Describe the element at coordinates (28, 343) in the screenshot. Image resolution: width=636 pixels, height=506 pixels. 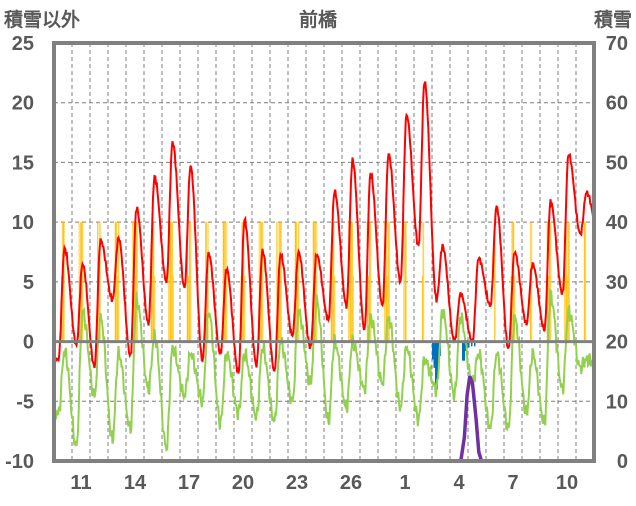
I see `y-tick-label-left: 0` at that location.